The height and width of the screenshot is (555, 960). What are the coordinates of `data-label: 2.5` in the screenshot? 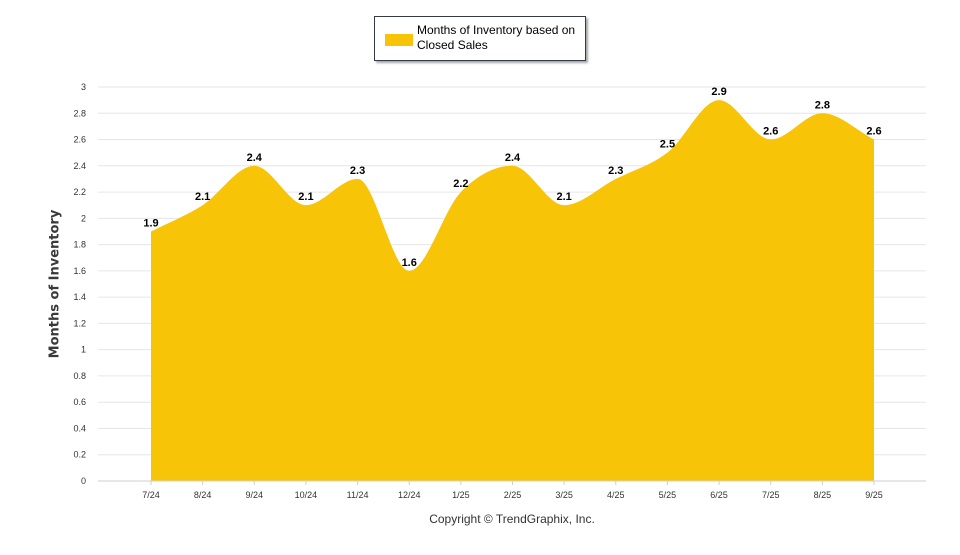 It's located at (667, 145).